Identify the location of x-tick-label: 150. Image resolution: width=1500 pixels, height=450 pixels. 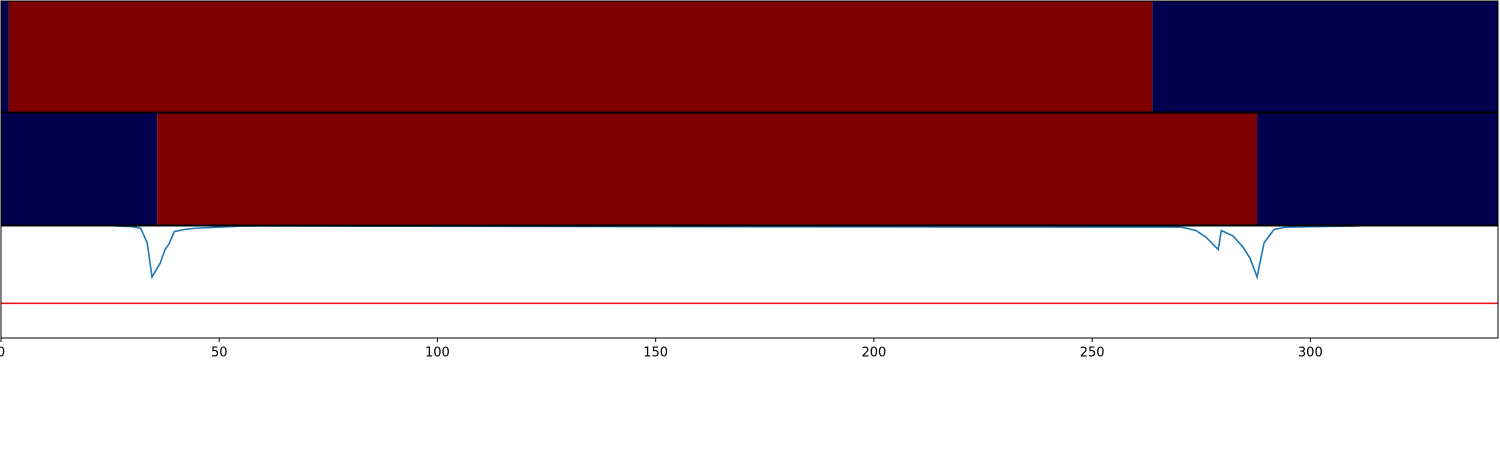
(655, 353).